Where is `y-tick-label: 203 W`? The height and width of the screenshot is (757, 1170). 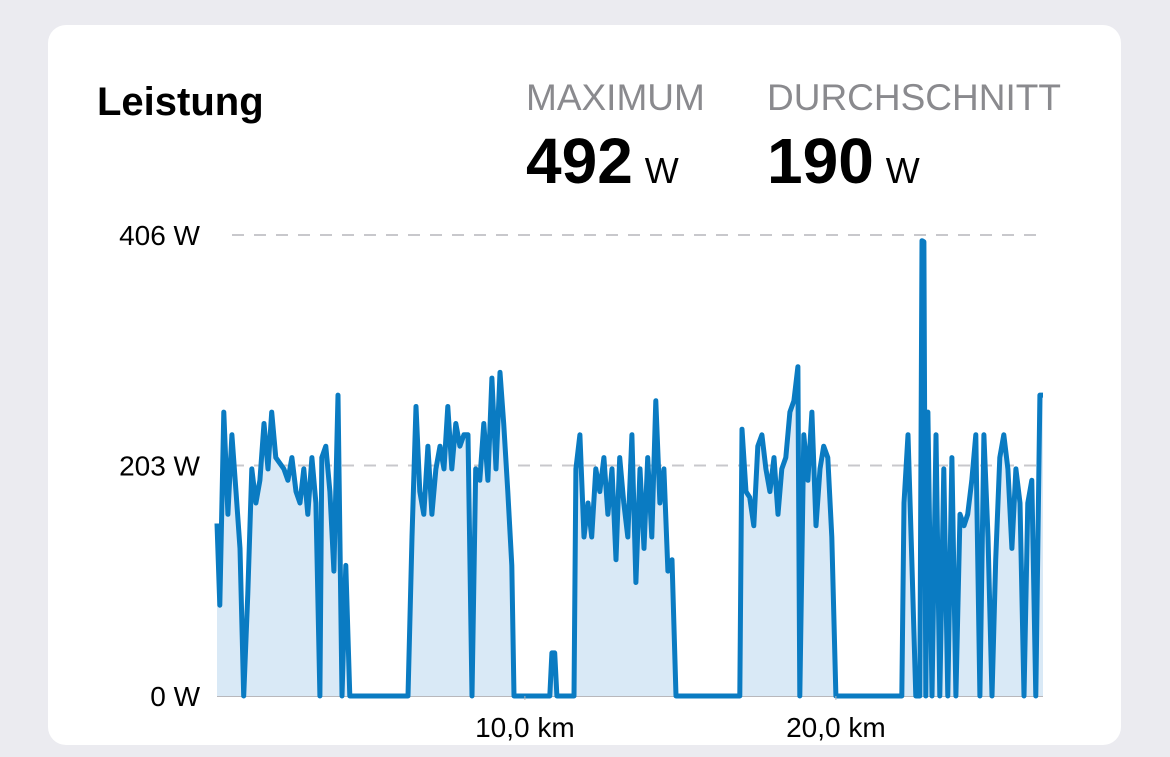 y-tick-label: 203 W is located at coordinates (159, 466).